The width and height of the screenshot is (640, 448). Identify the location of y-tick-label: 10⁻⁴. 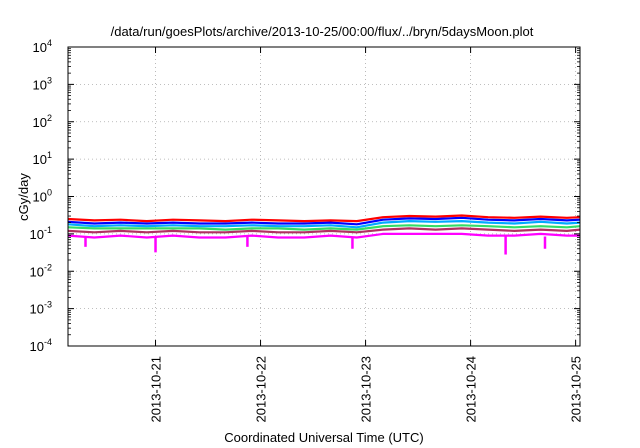
(41, 345).